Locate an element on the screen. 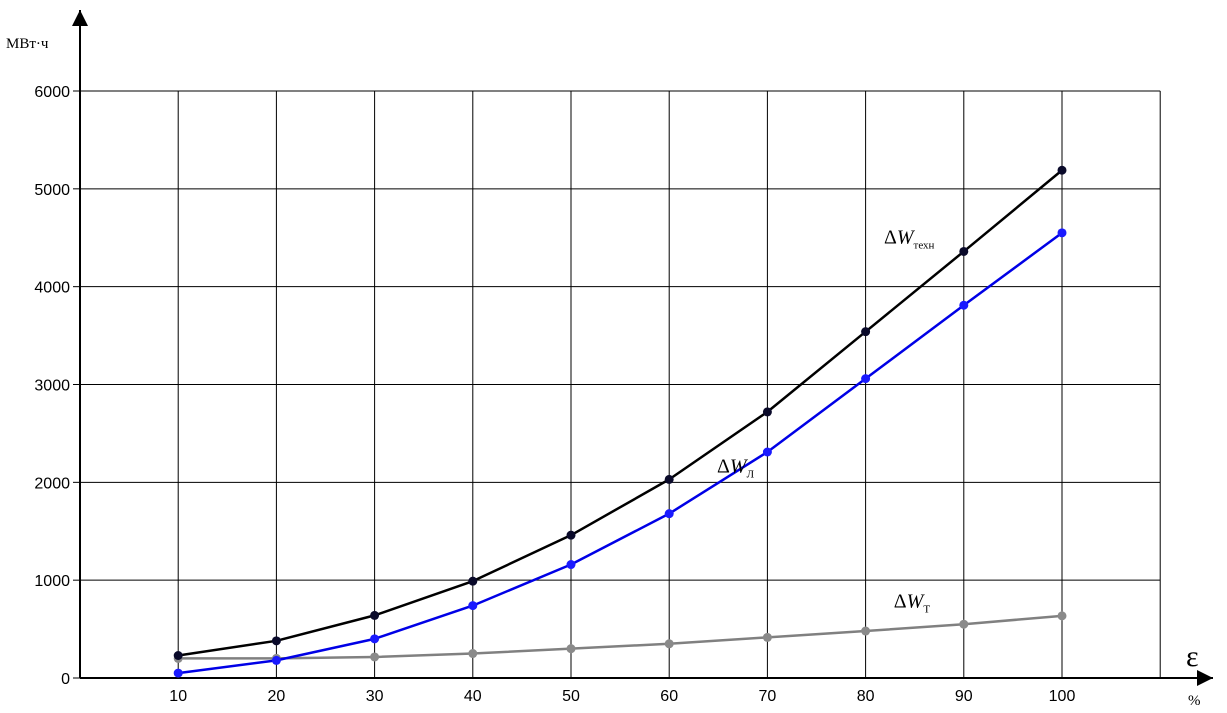  x-tick-label: 70 is located at coordinates (768, 696).